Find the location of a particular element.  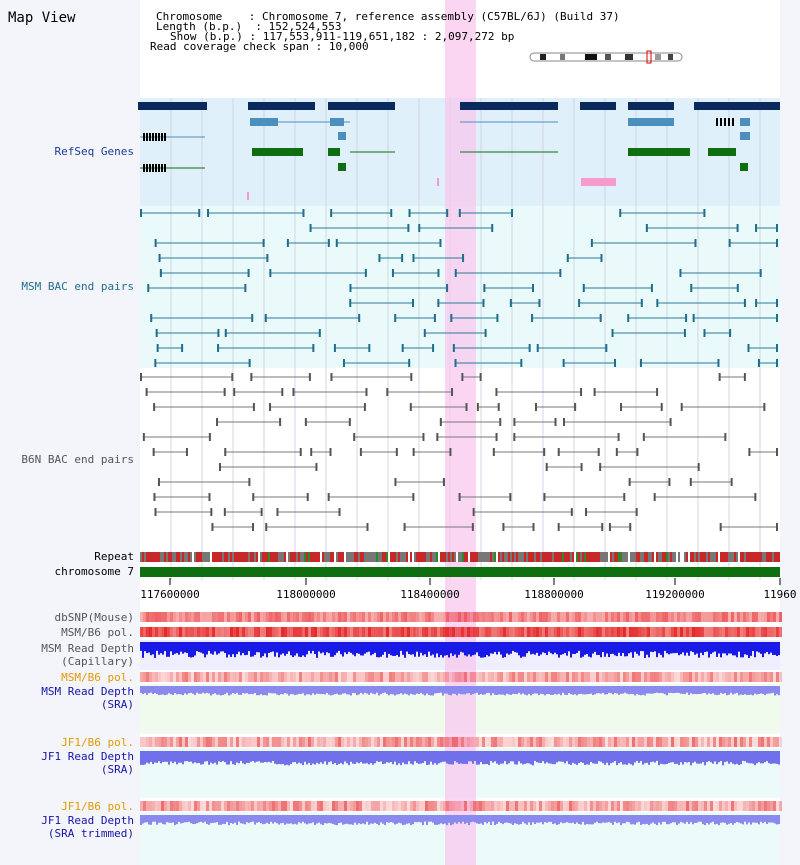

track-label-b6n-bac: B6N BAC end pairs is located at coordinates (77, 459).